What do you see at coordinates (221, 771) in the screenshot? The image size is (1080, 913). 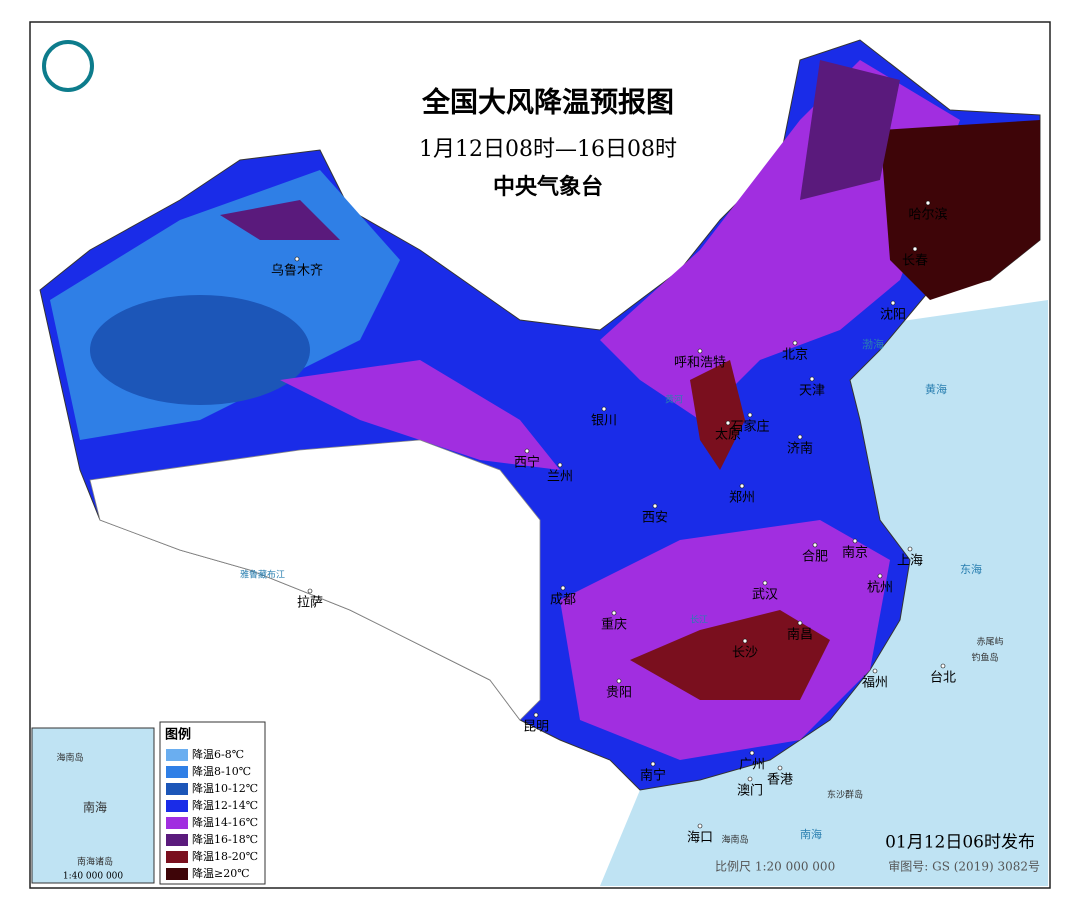 I see `legend-label: 降温8-10℃` at bounding box center [221, 771].